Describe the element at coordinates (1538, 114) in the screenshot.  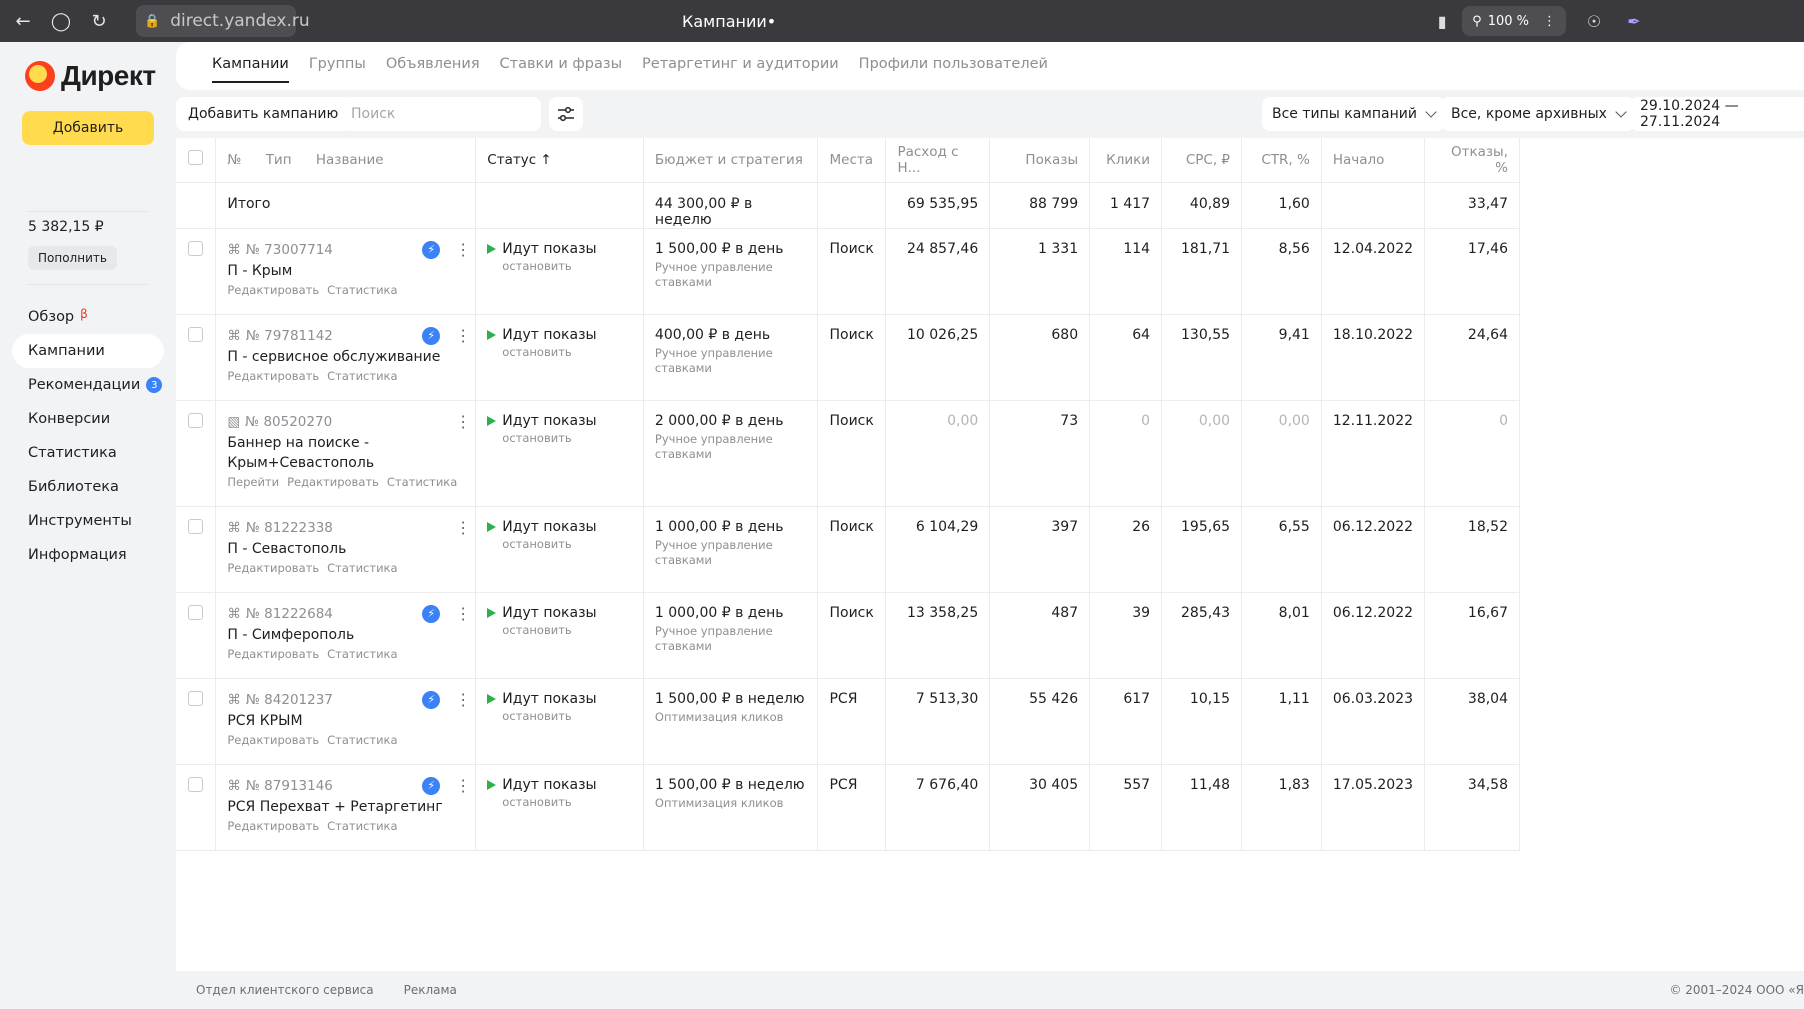
I see `archive-filter-select: Все, кроме архивных` at that location.